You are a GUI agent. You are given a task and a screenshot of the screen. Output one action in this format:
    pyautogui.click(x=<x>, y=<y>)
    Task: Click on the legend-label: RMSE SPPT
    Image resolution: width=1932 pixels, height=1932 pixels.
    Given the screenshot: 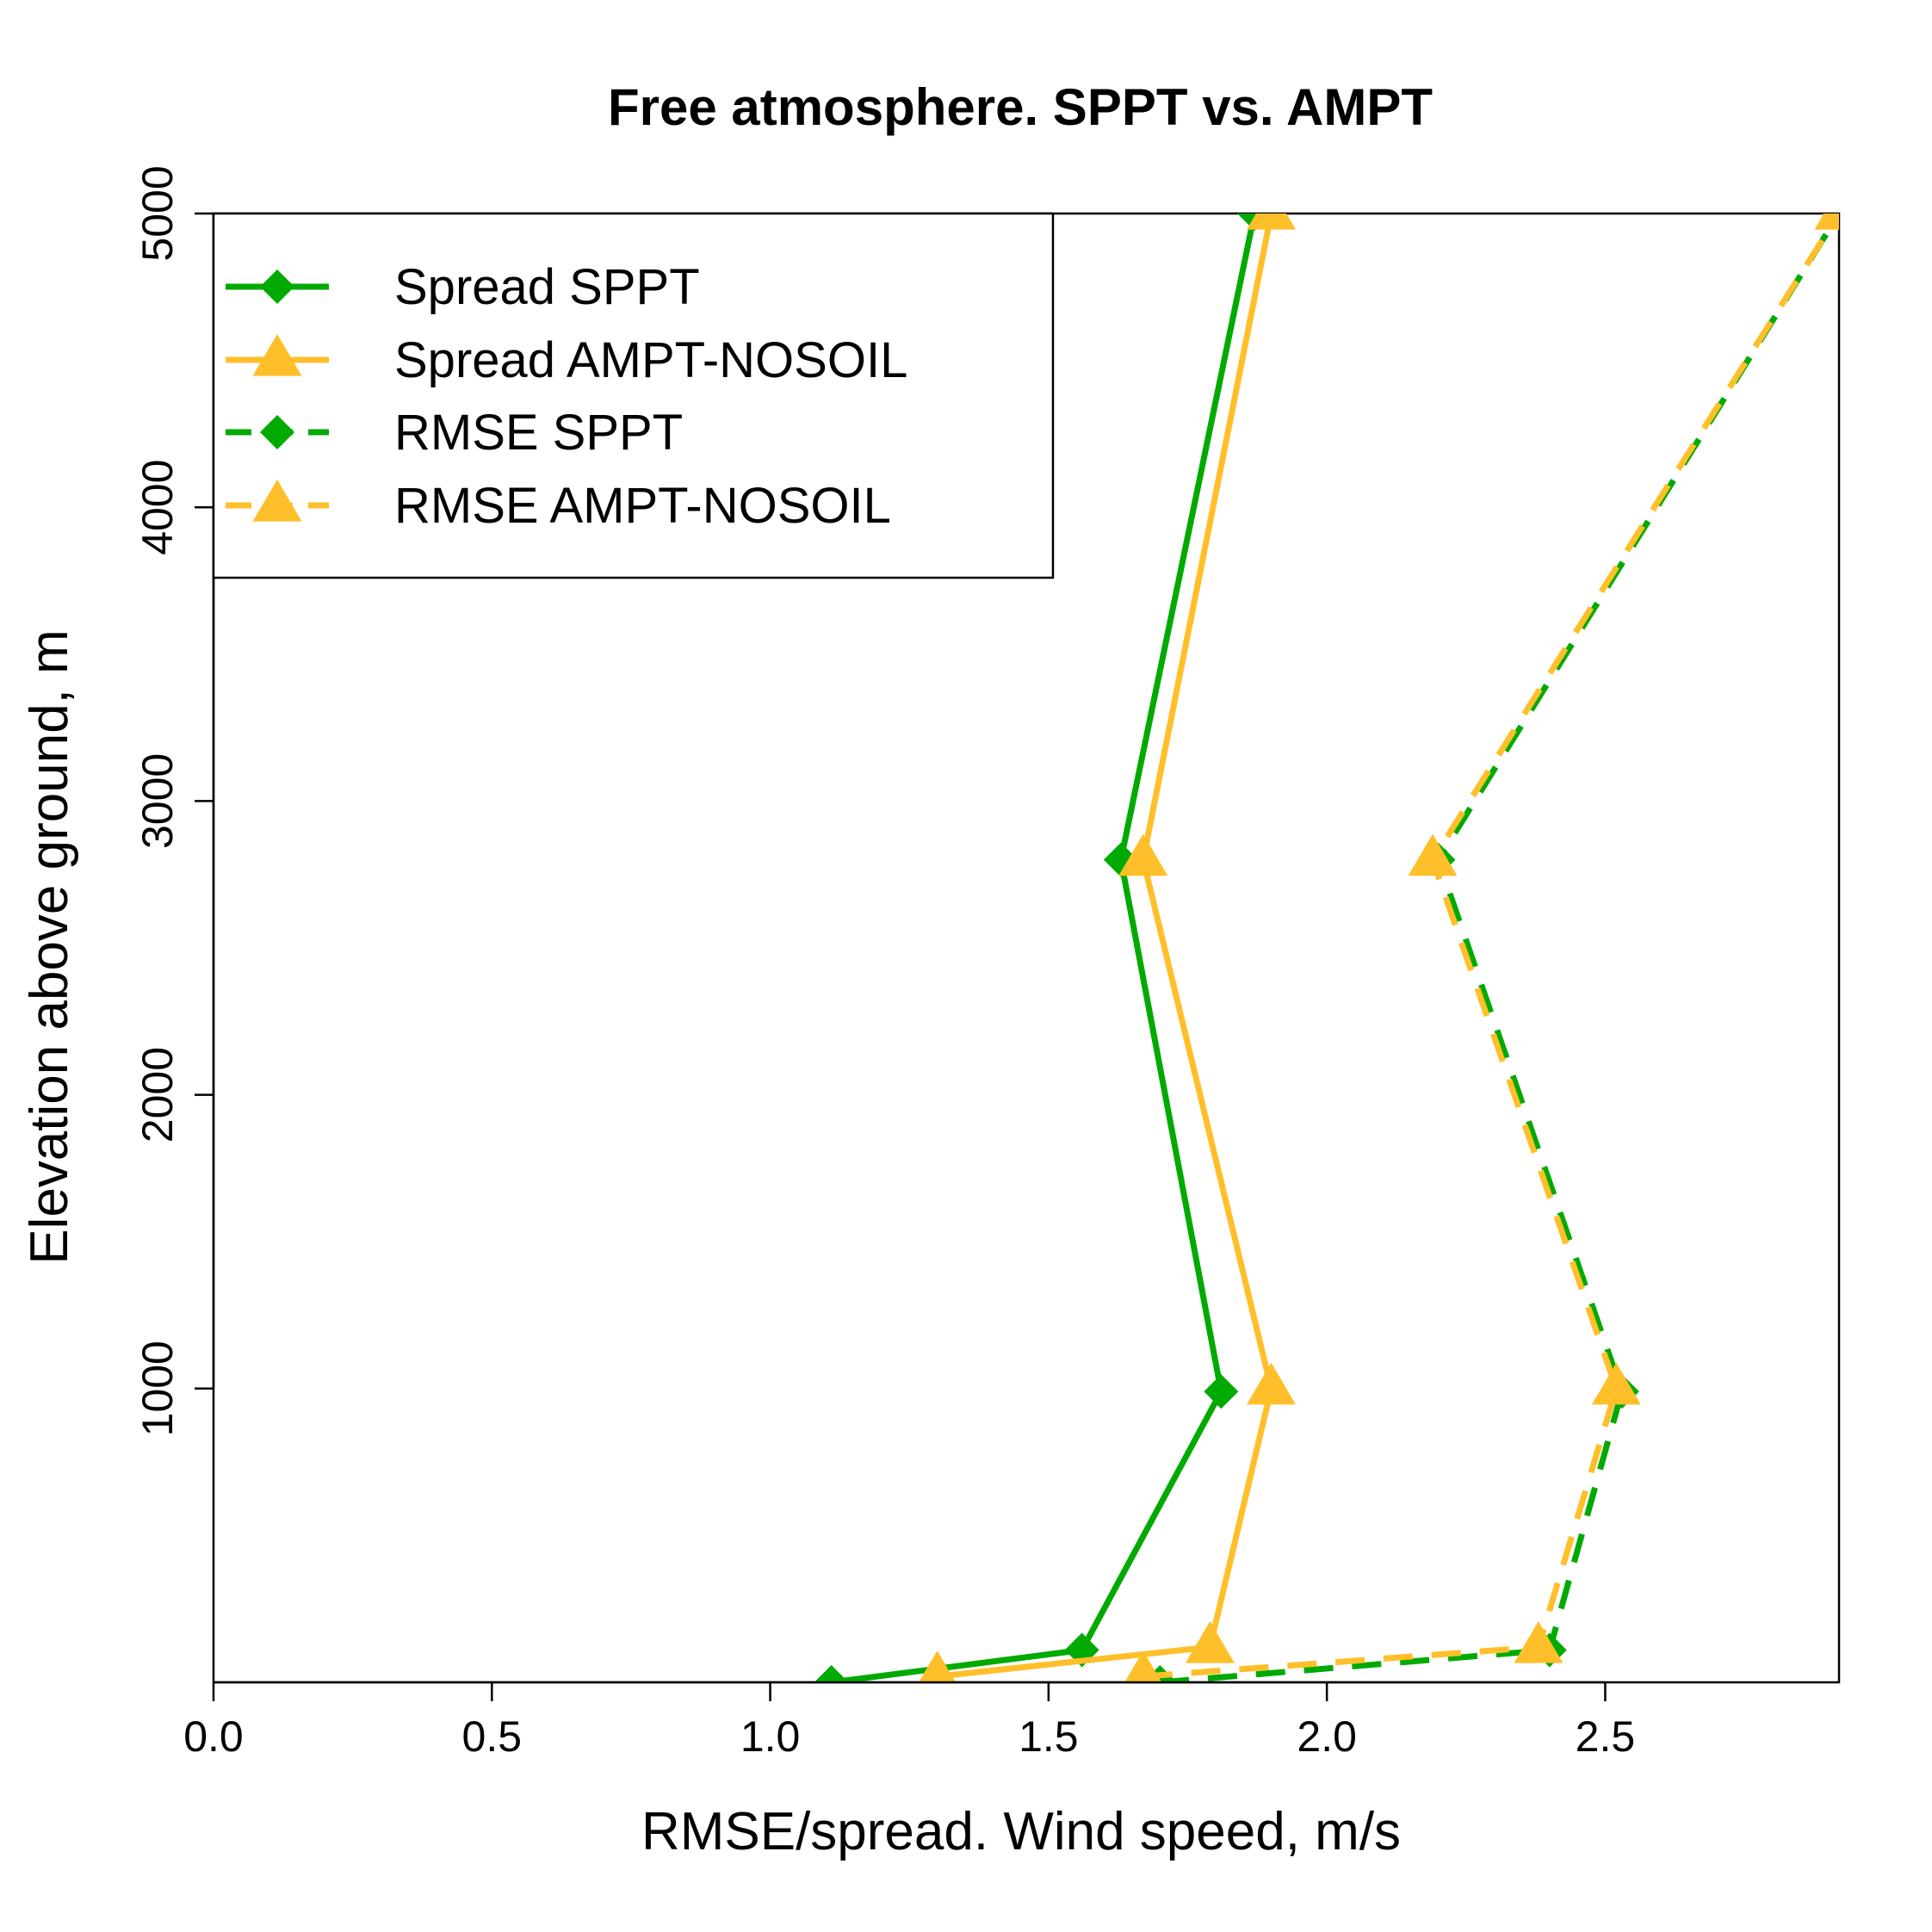 What is the action you would take?
    pyautogui.click(x=538, y=433)
    